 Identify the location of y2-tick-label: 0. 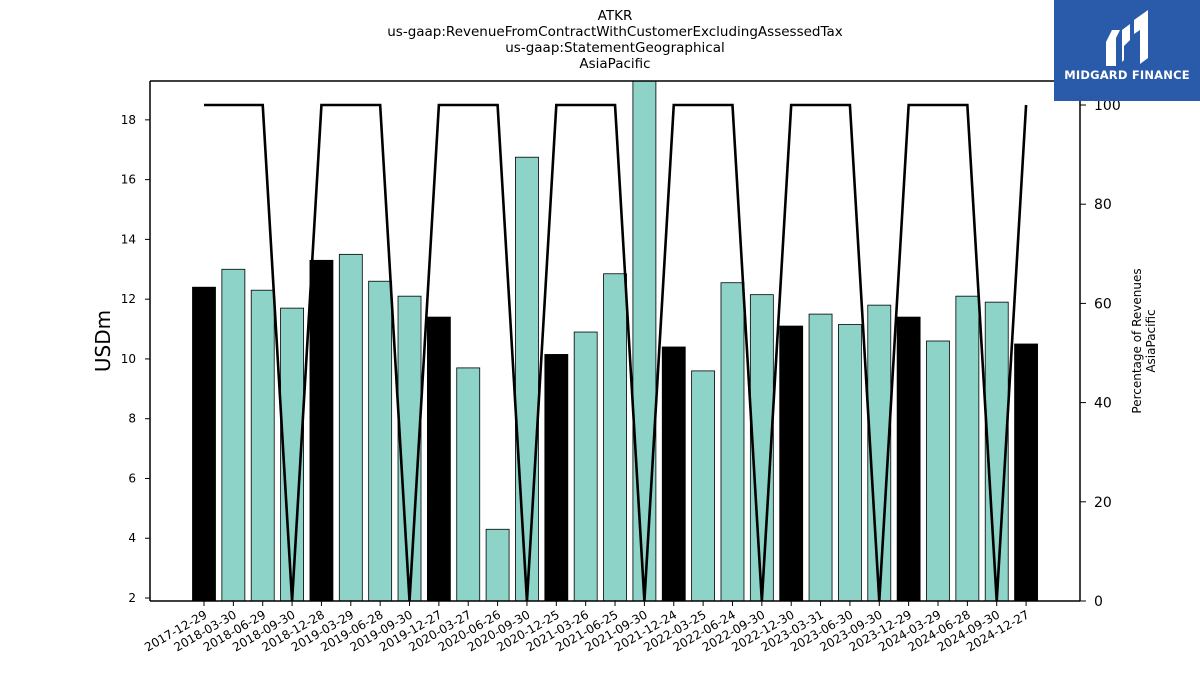
(1098, 602).